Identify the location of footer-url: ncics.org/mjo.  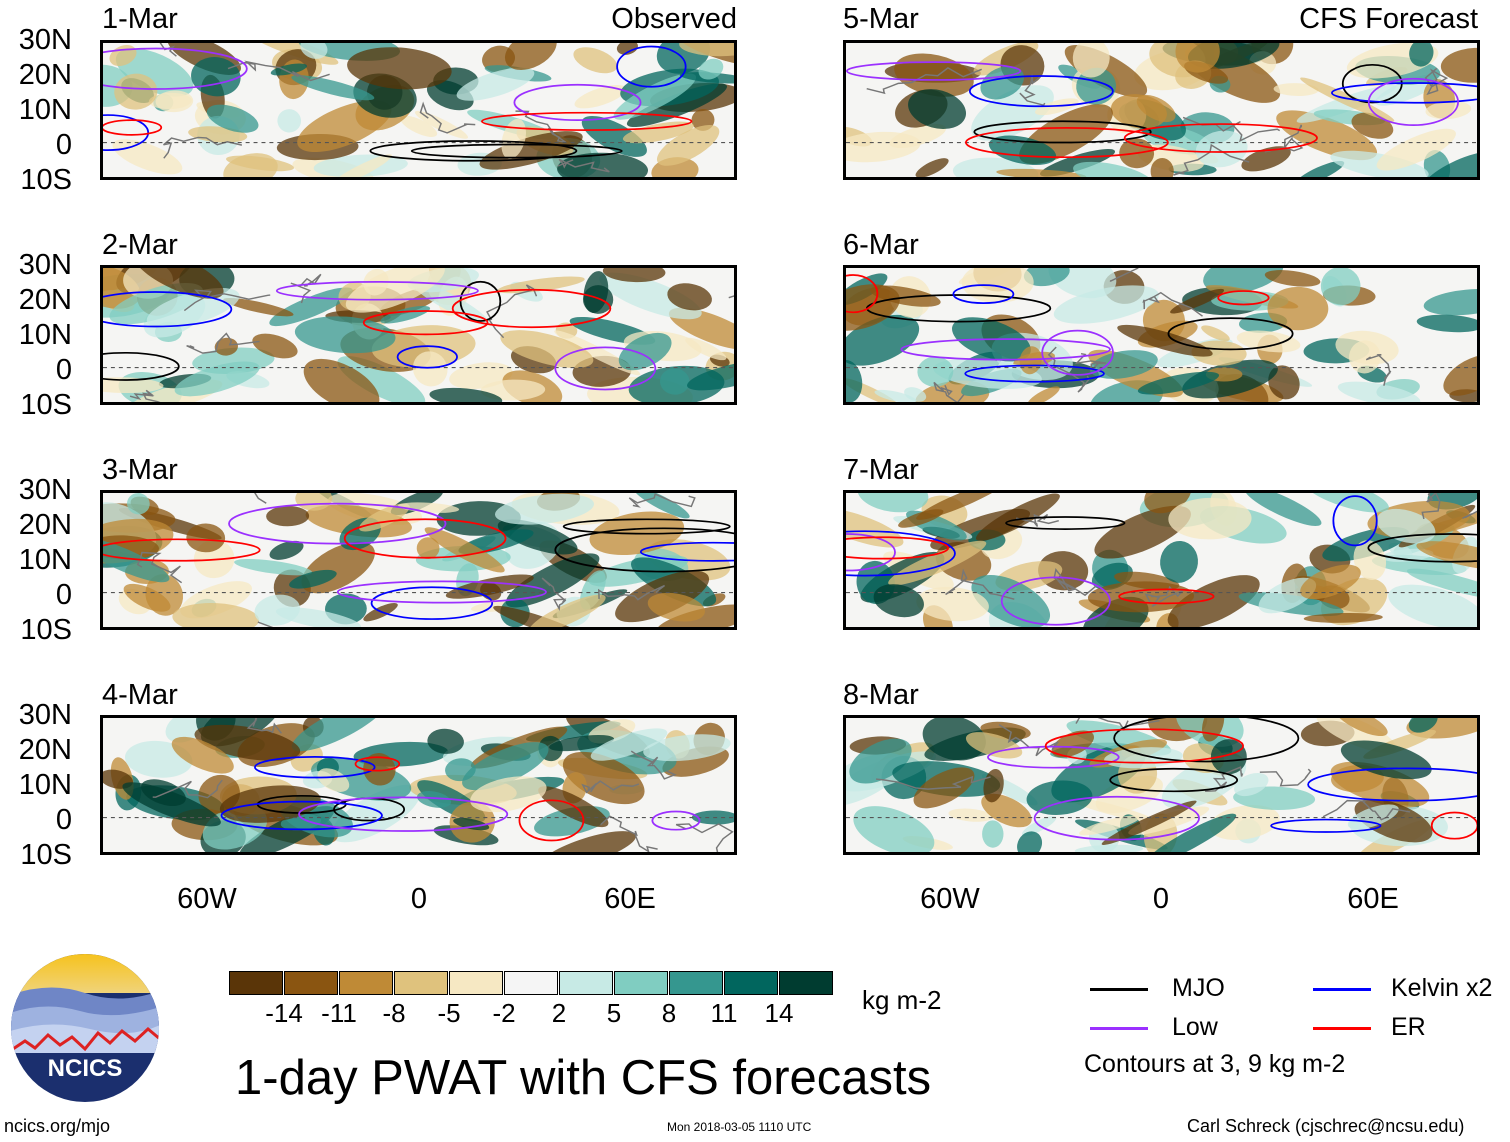
(57, 1126).